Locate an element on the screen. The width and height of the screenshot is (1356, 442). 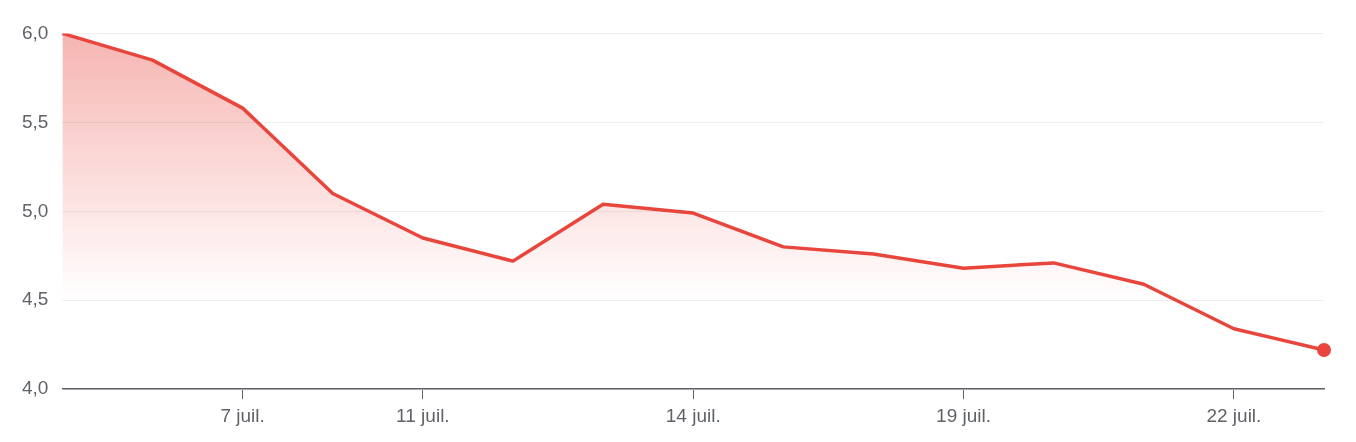
y-tick-label: 6,0 is located at coordinates (35, 32).